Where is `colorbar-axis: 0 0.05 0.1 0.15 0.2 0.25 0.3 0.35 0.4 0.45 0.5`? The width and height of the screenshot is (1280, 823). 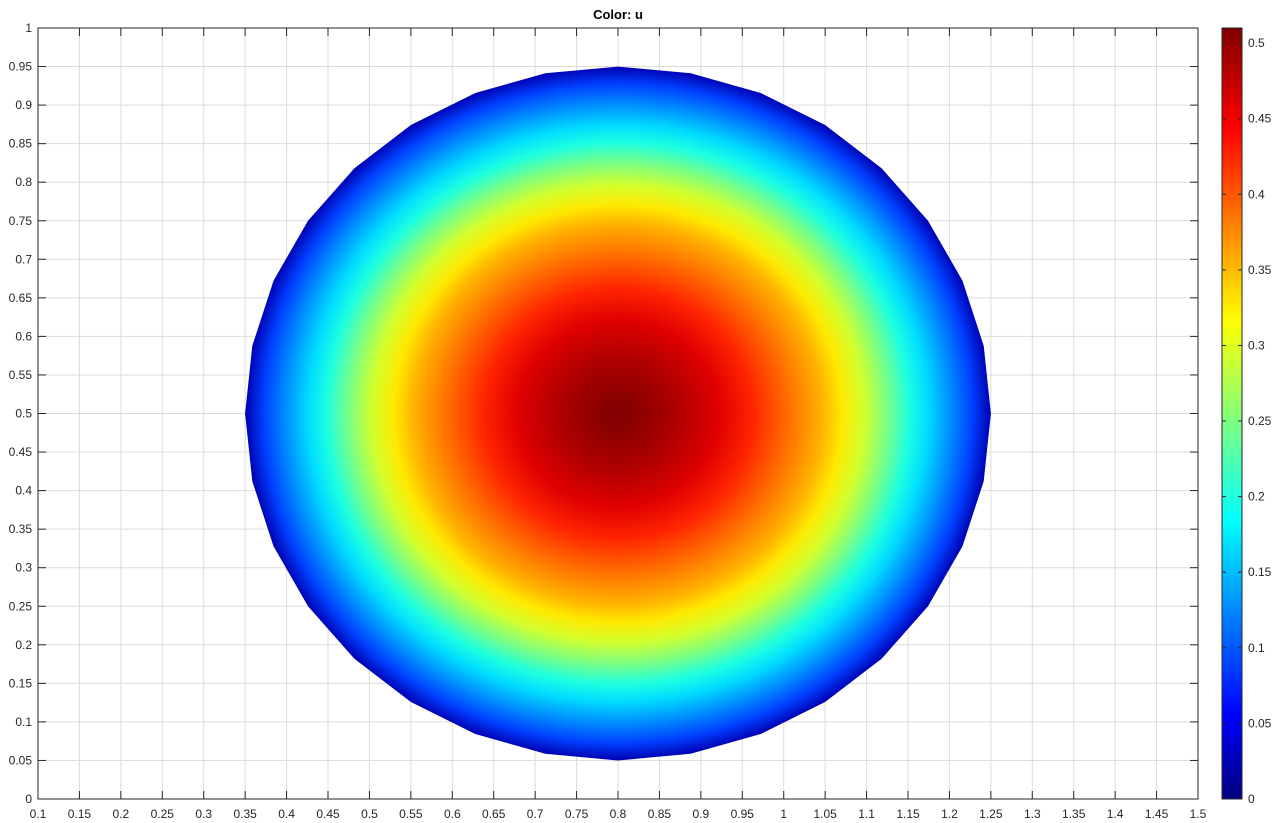 colorbar-axis: 0 0.05 0.1 0.15 0.2 0.25 0.3 0.35 0.4 0.45 0.5 is located at coordinates (1247, 421).